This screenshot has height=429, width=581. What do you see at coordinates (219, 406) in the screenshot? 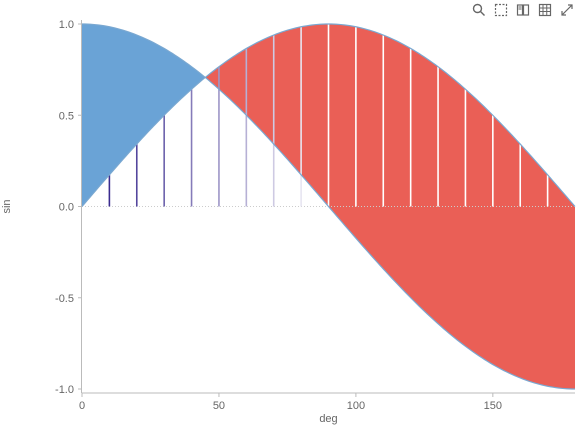
I see `x-tick-label: 50` at bounding box center [219, 406].